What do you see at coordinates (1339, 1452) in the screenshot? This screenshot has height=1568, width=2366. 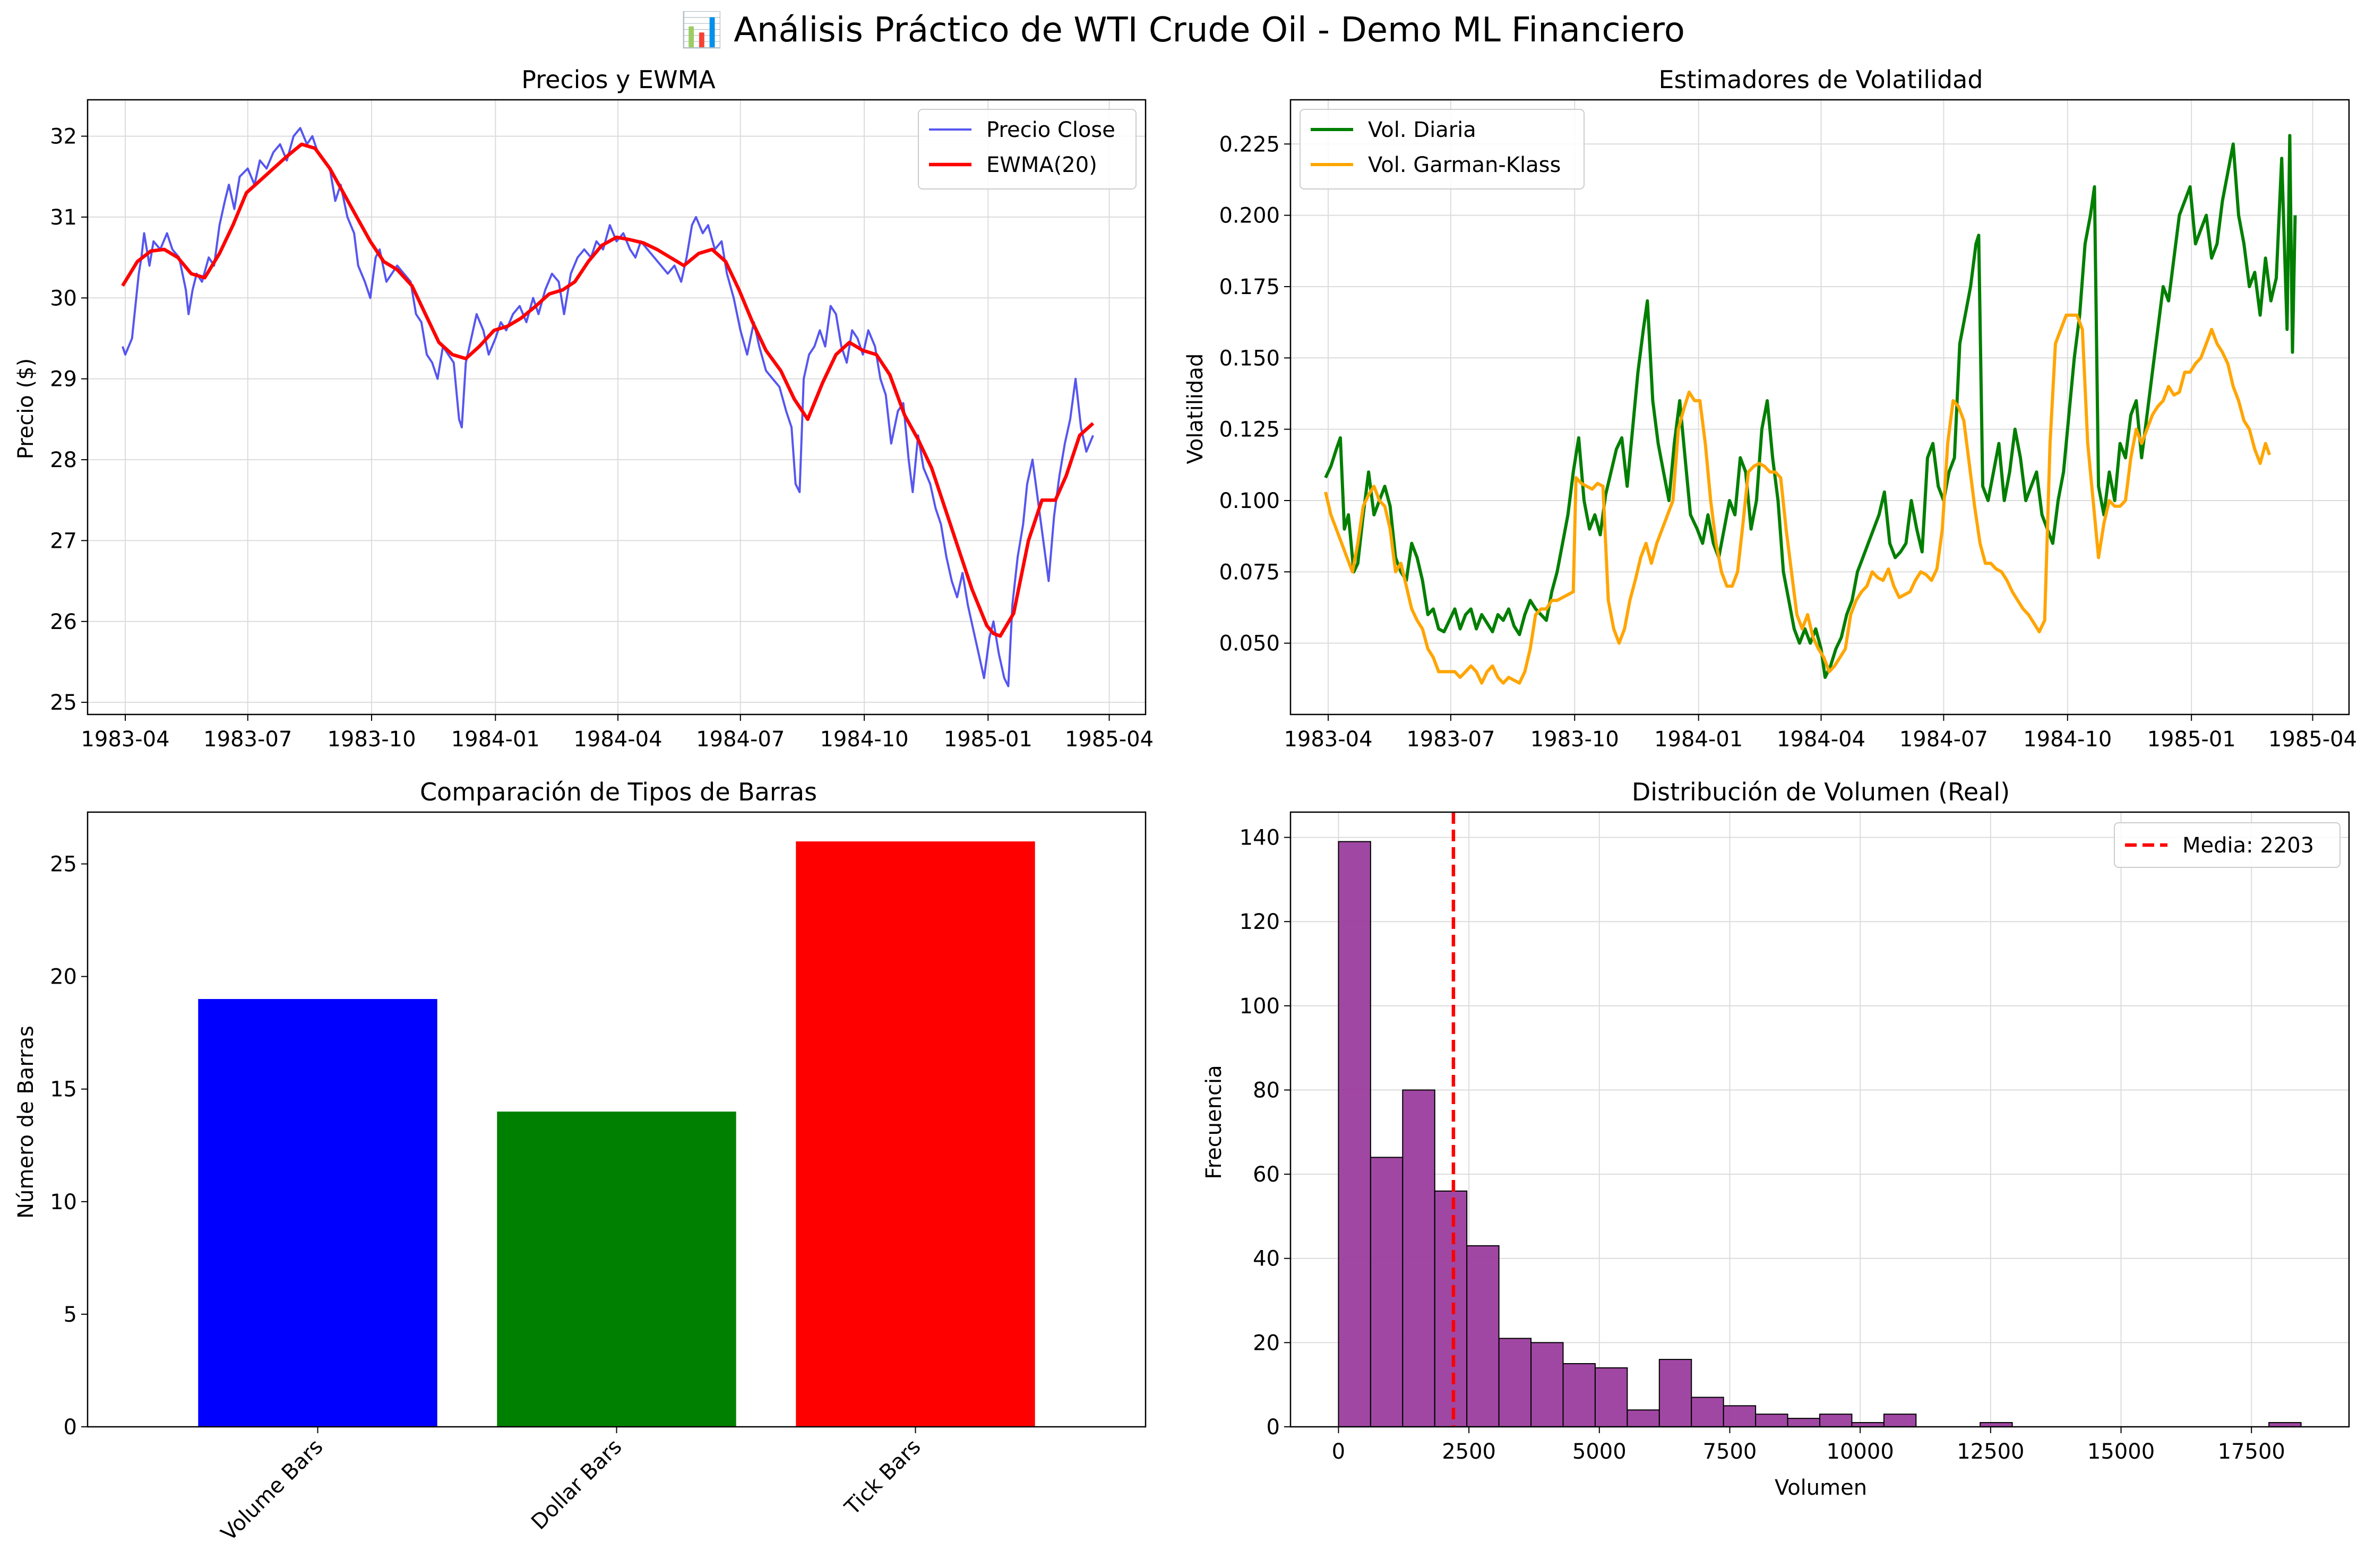 I see `hist-xtick-label: 0` at bounding box center [1339, 1452].